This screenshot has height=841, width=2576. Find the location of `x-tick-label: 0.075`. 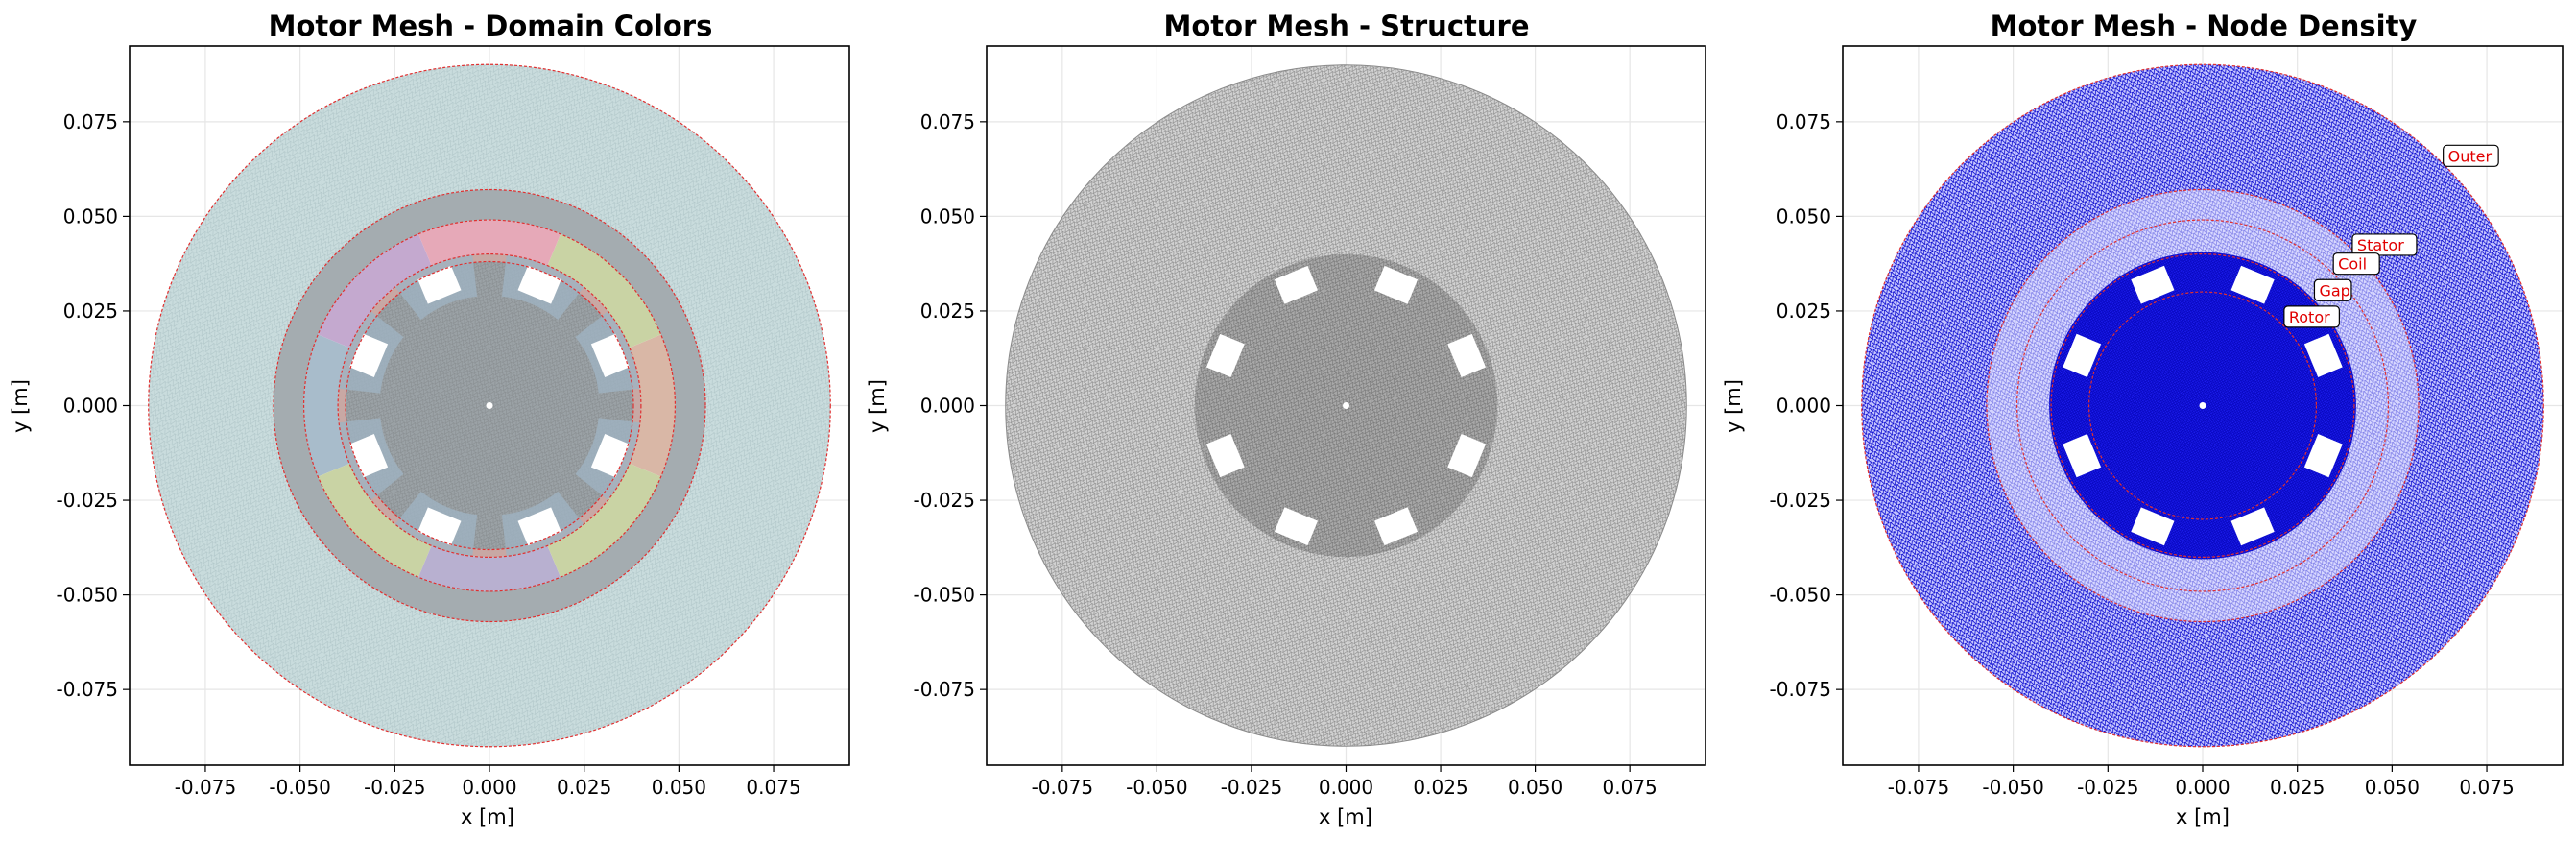

x-tick-label: 0.075 is located at coordinates (773, 787).